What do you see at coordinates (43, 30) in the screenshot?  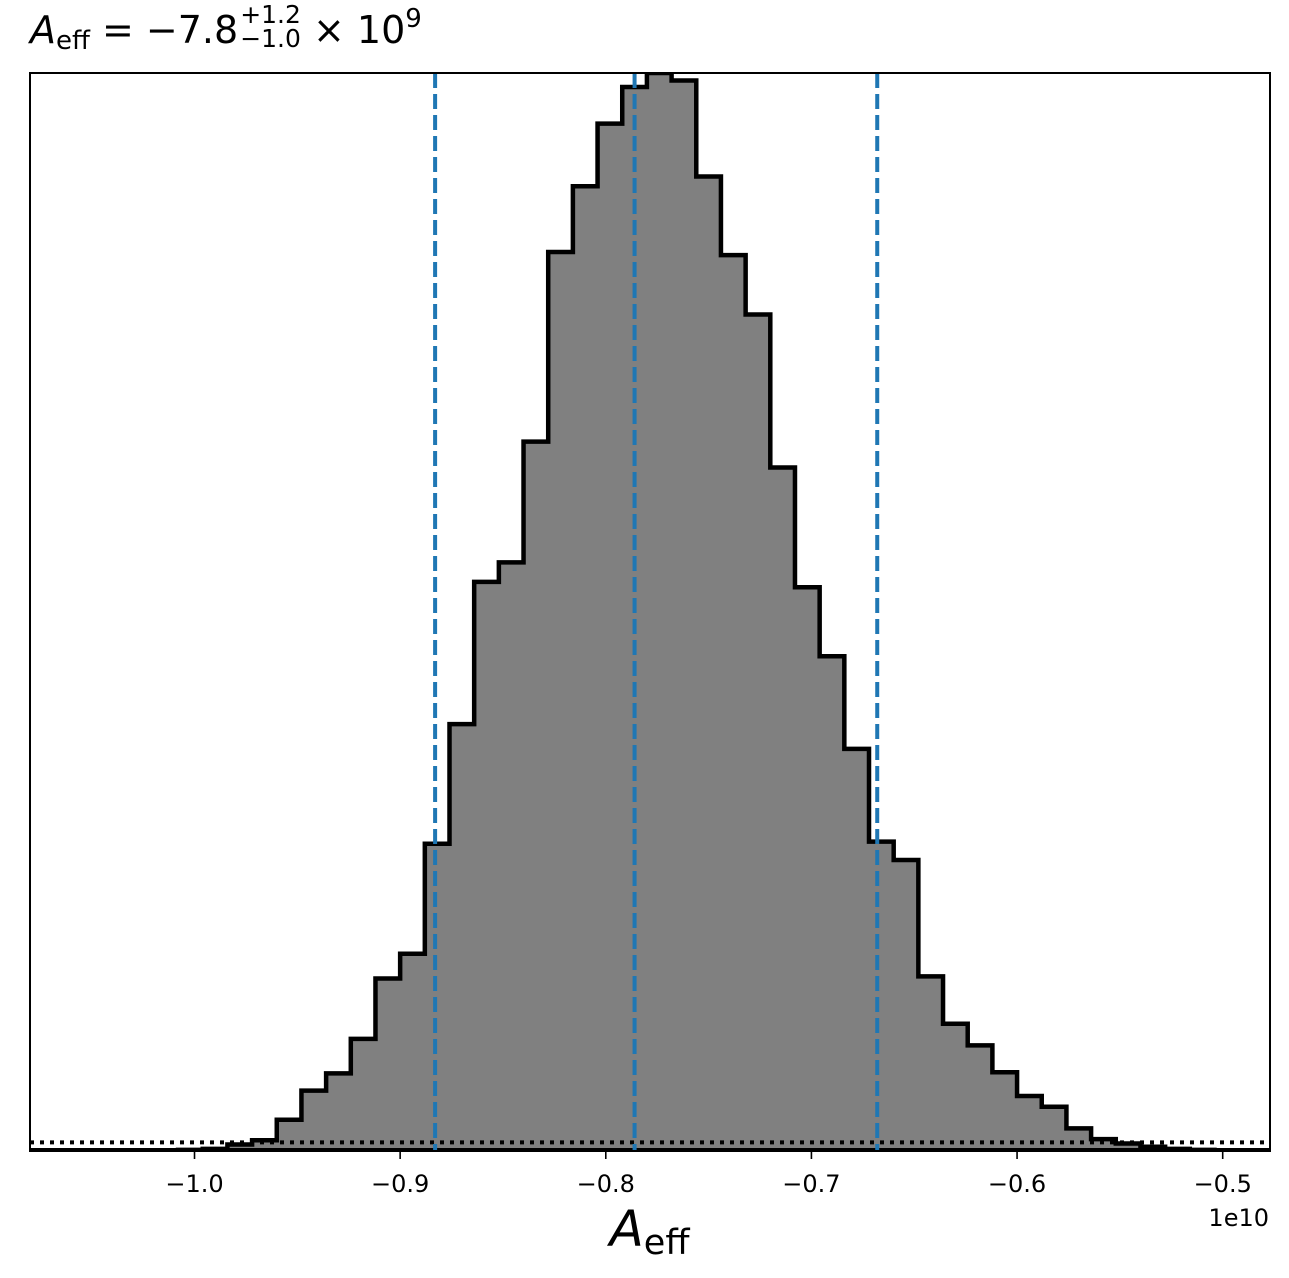 I see `title-symbol: A` at bounding box center [43, 30].